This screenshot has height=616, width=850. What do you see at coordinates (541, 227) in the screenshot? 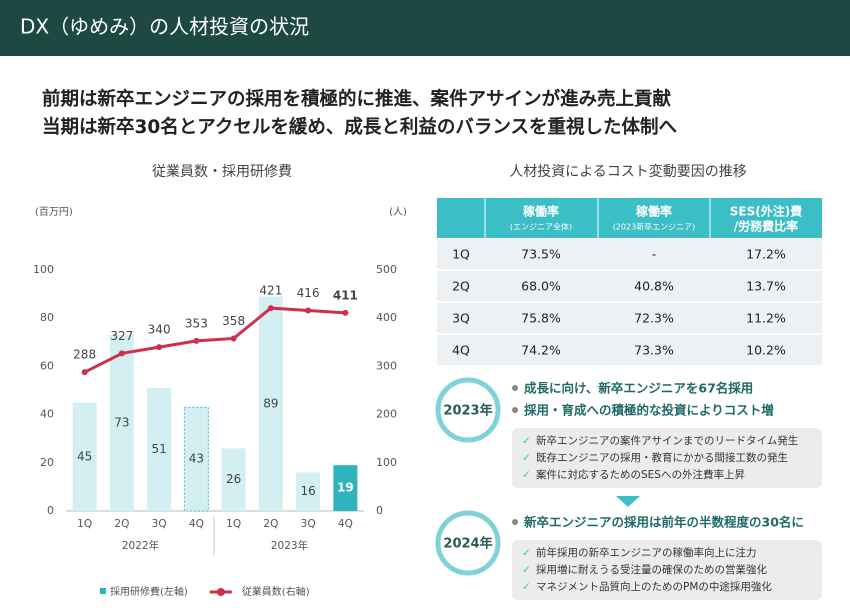
I see `table-header-sub: (エンジニア全体)` at bounding box center [541, 227].